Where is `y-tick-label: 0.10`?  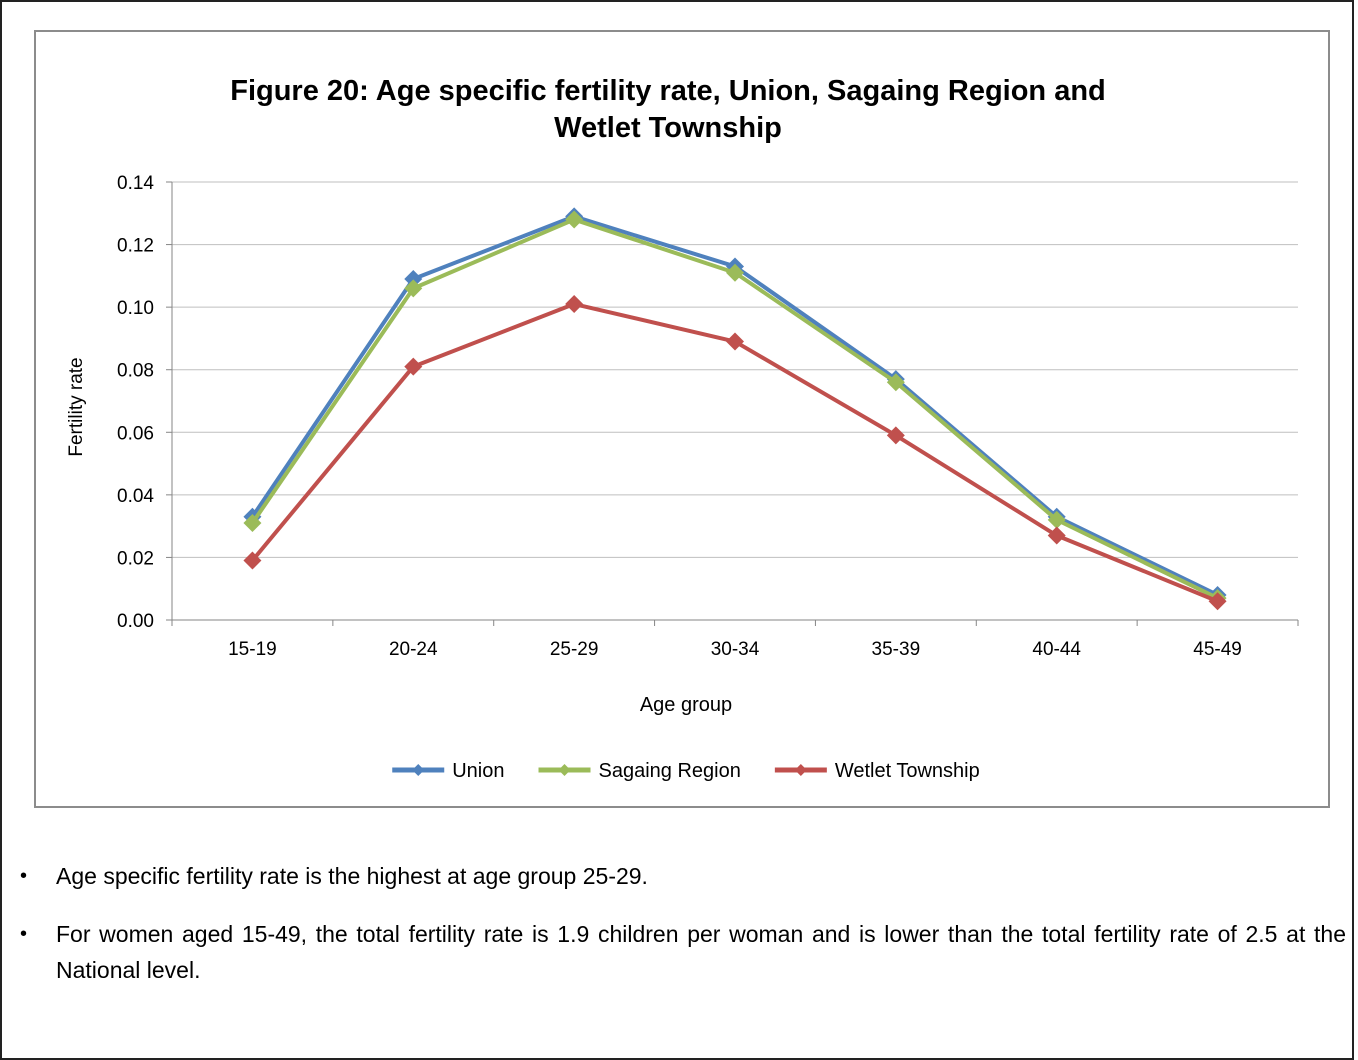
y-tick-label: 0.10 is located at coordinates (135, 308).